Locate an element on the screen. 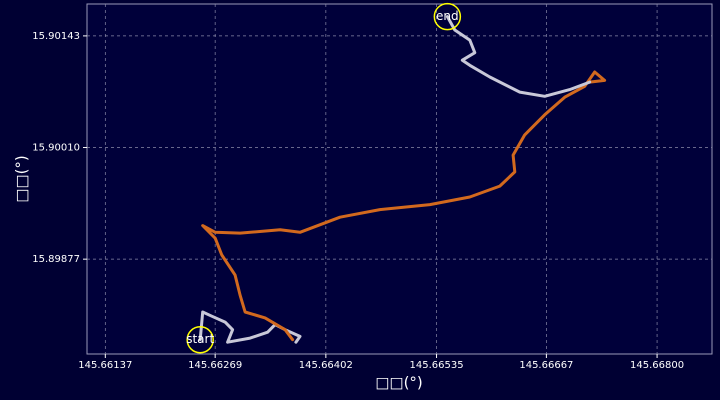  annotation-label: start is located at coordinates (200, 339).